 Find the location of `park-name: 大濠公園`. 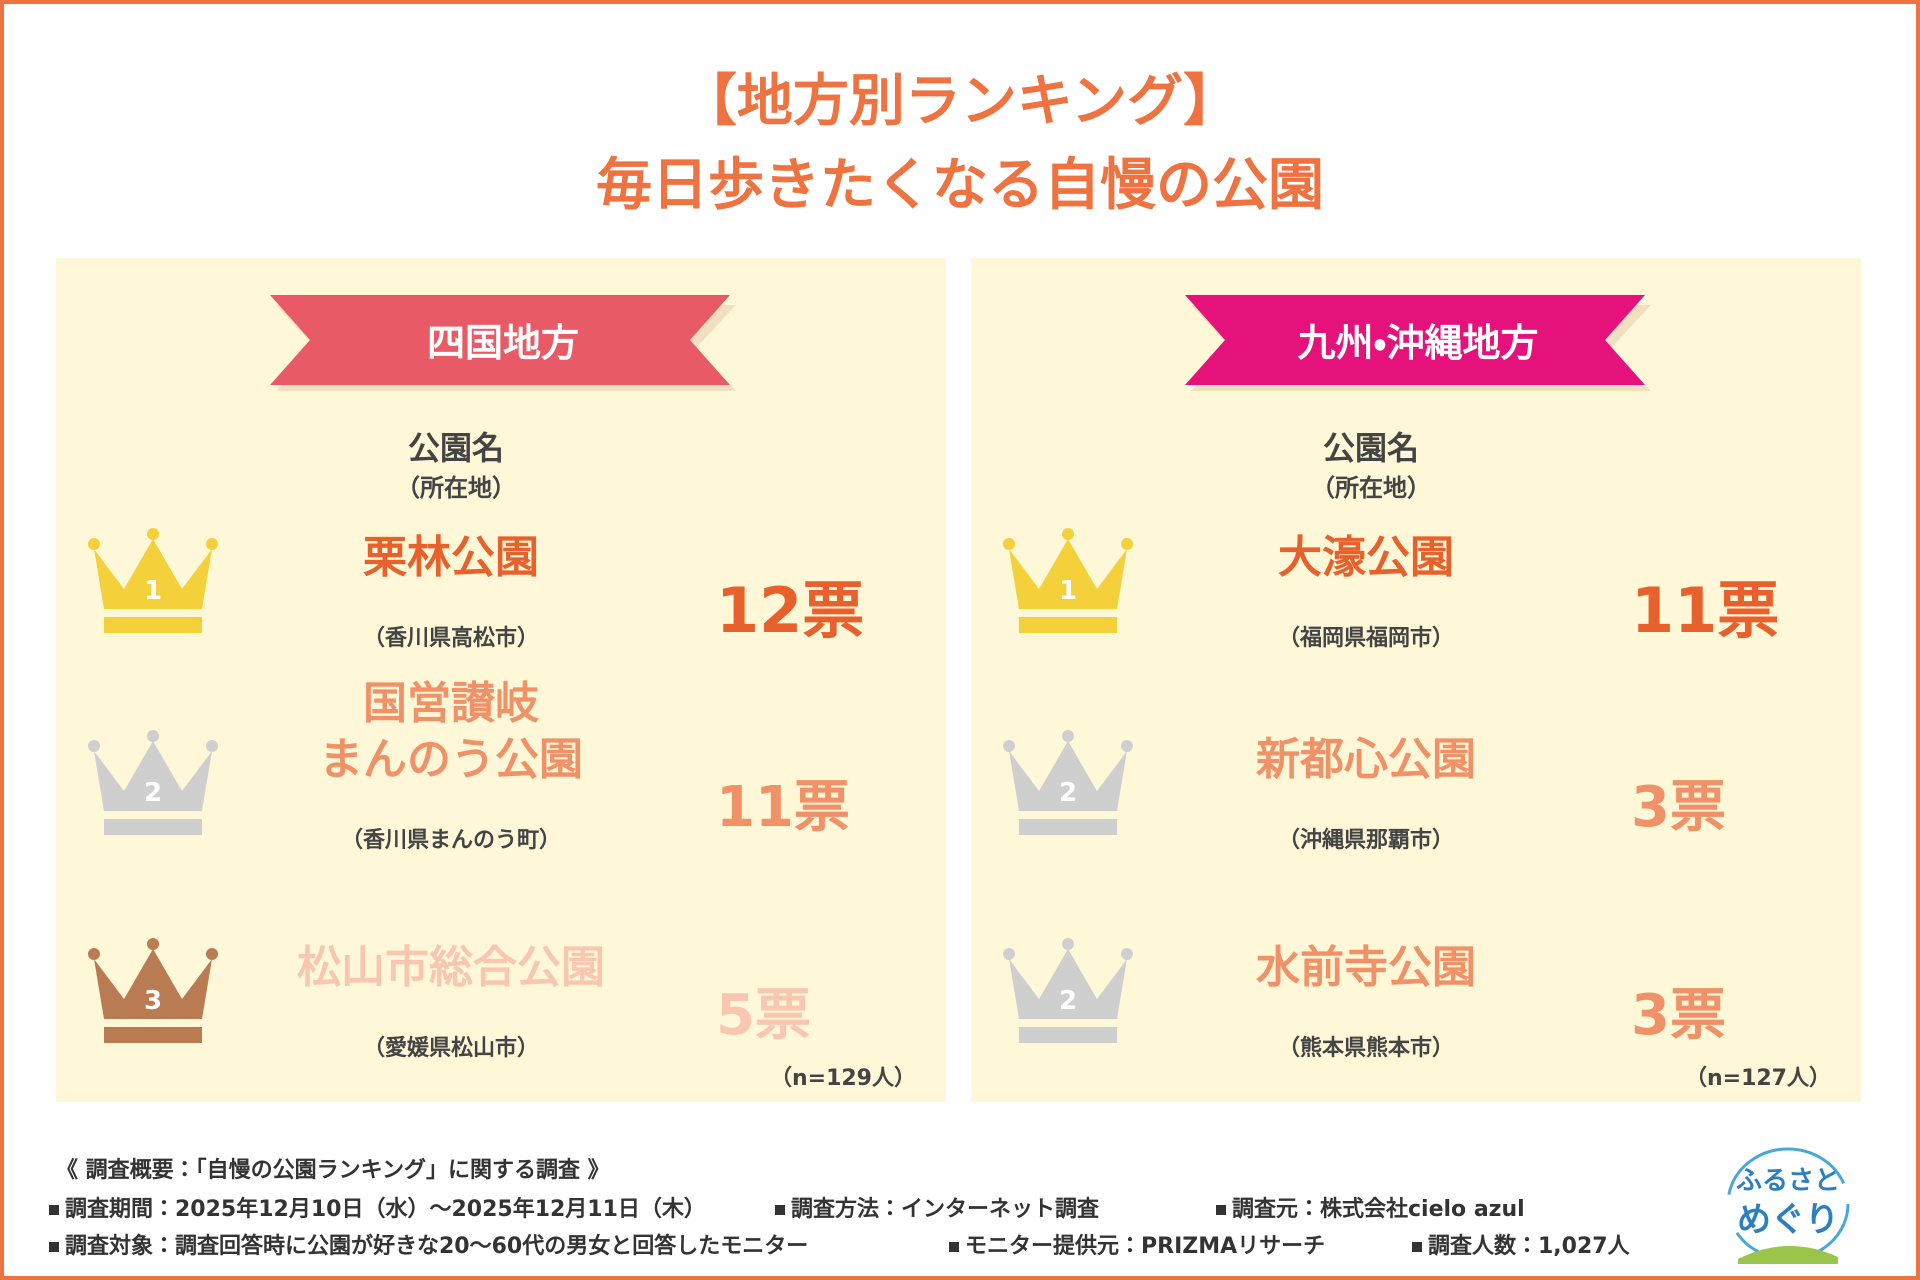

park-name: 大濠公園 is located at coordinates (1366, 557).